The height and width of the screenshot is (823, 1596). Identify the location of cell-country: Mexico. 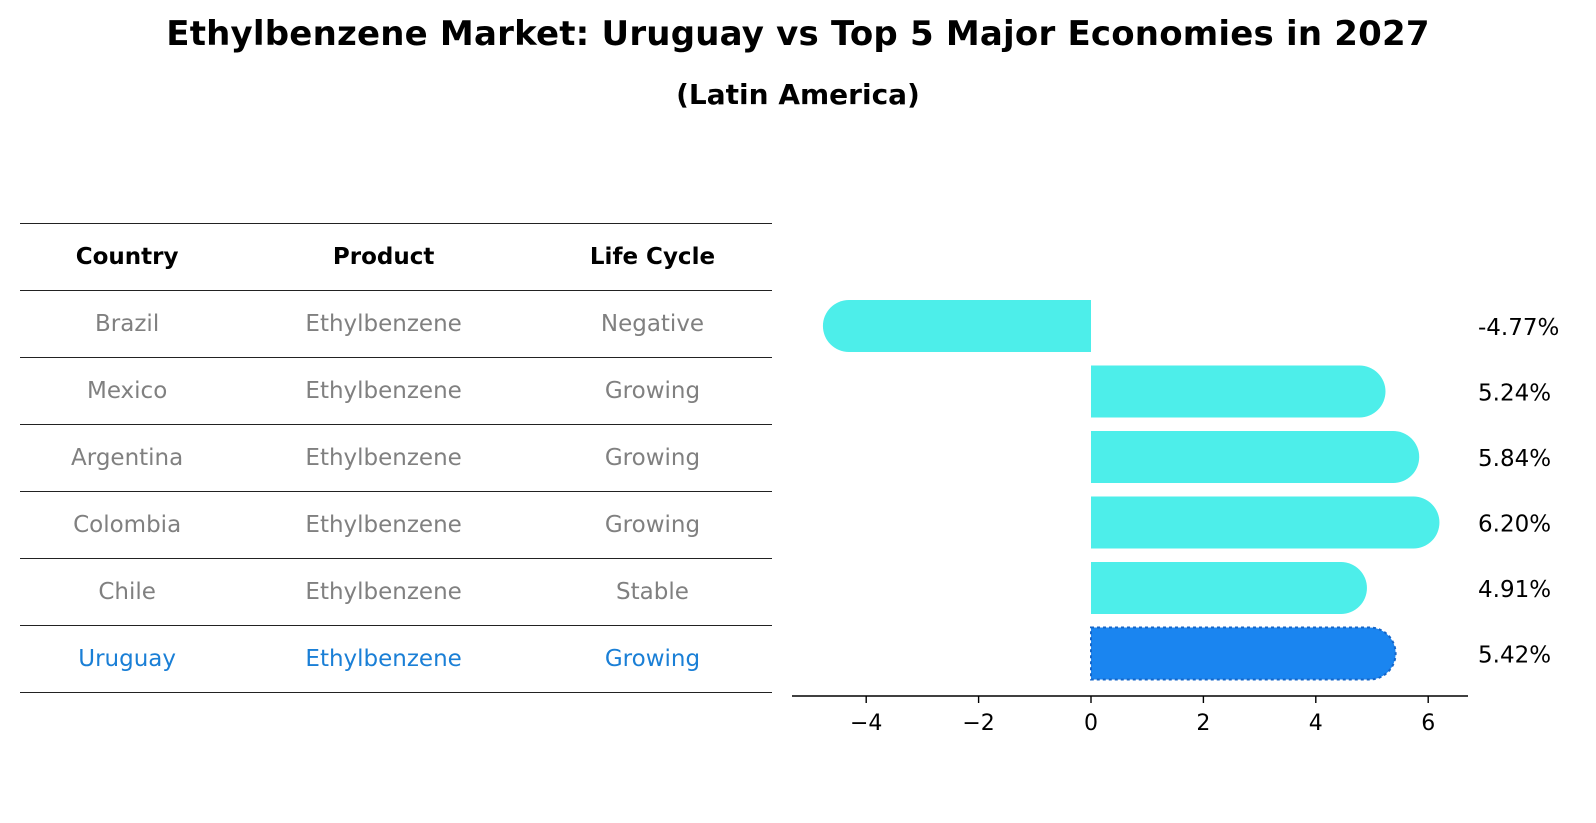
(127, 391).